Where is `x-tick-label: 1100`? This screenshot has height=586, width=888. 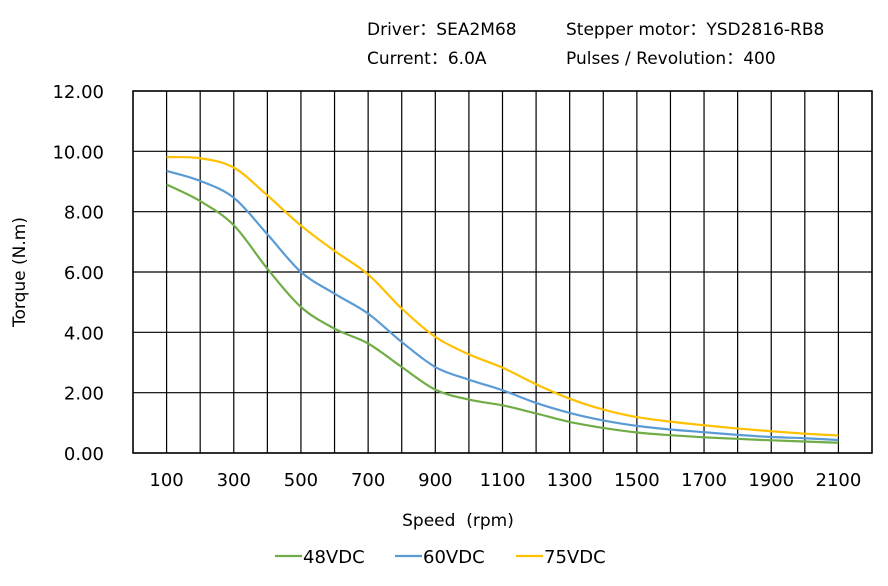
x-tick-label: 1100 is located at coordinates (503, 480).